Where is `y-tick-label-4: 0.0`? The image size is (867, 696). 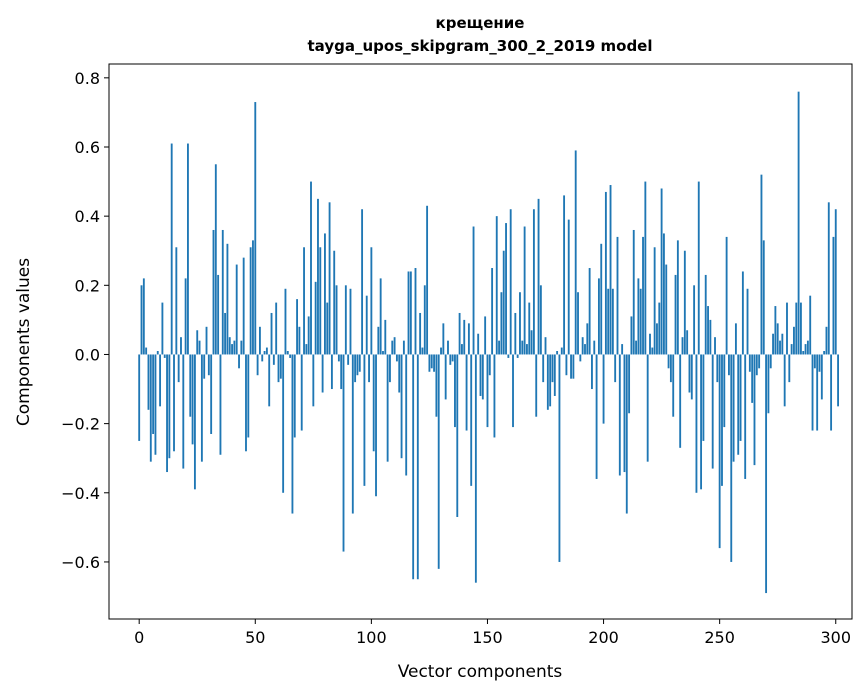
y-tick-label-4: 0.0 is located at coordinates (87, 354).